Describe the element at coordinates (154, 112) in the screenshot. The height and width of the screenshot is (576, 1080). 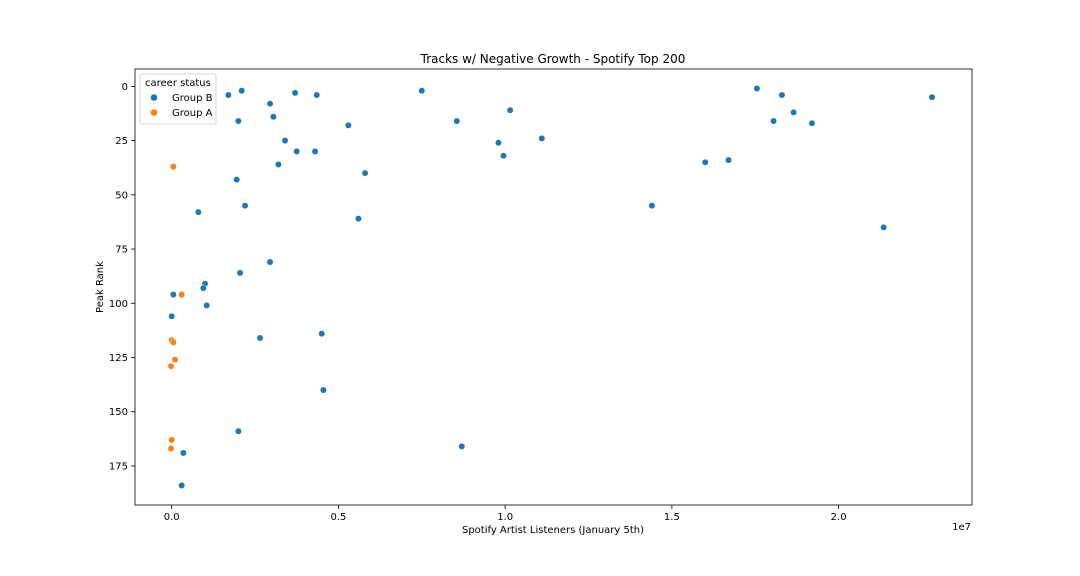
I see `legend-marker-group-a` at that location.